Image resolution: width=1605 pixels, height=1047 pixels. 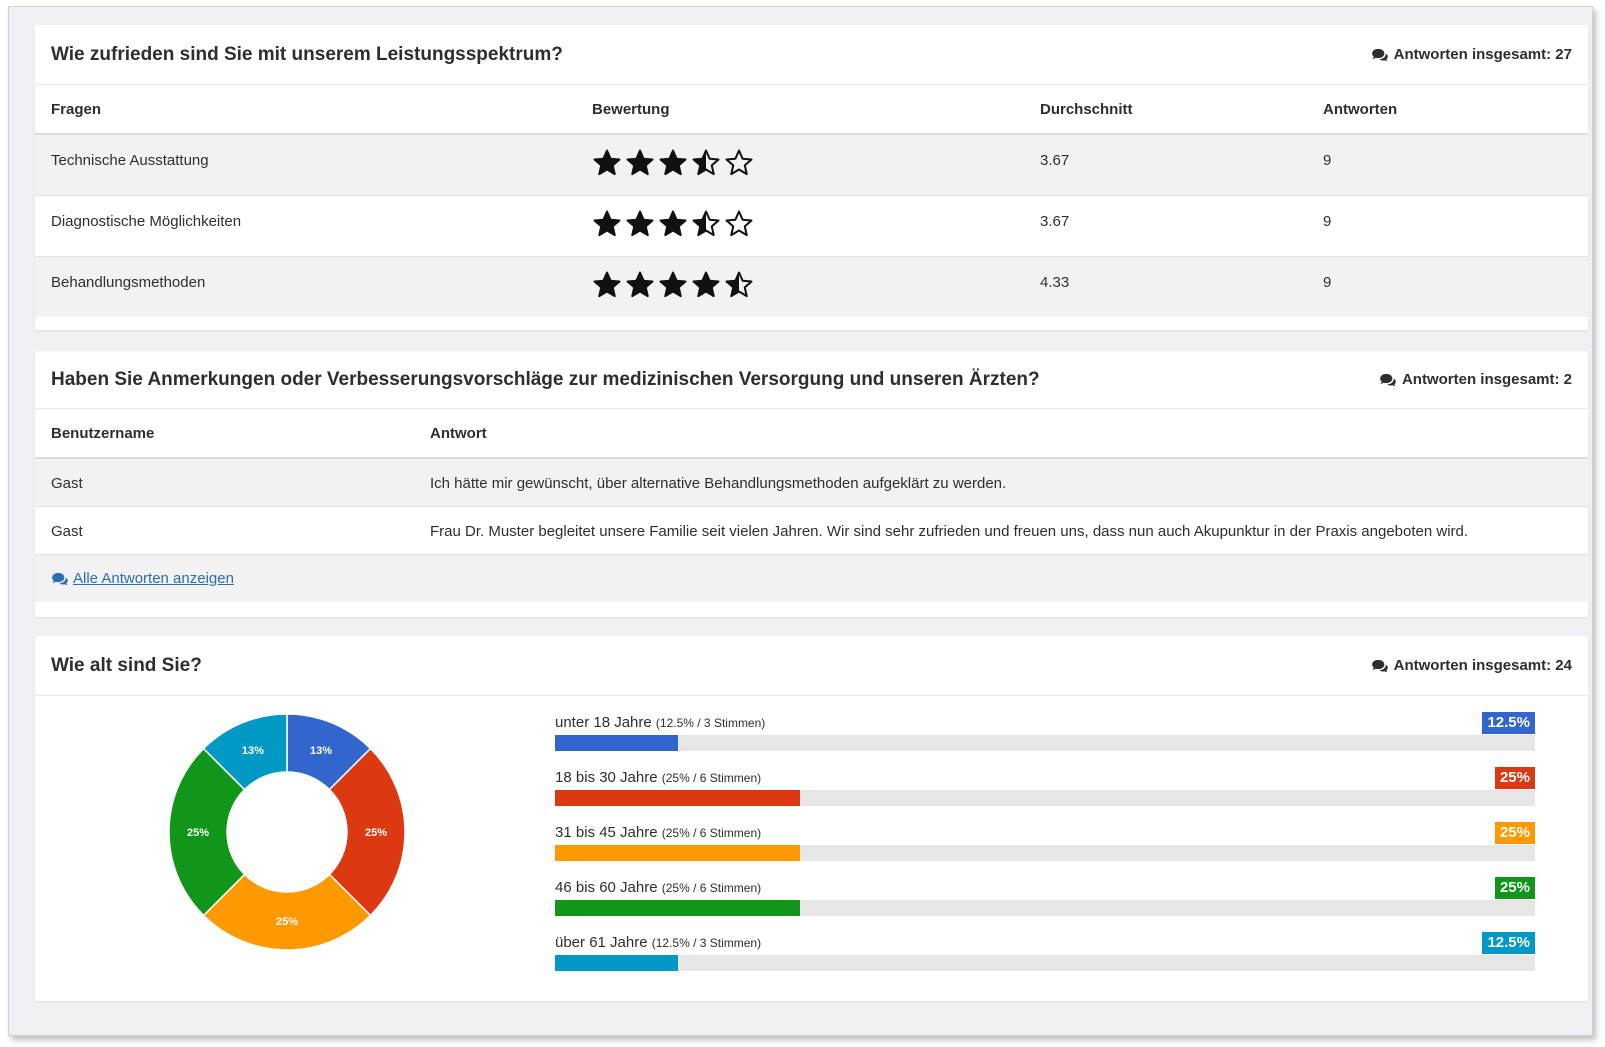 What do you see at coordinates (305, 225) in the screenshot?
I see `question-cell: Diagnostische Möglichkeiten` at bounding box center [305, 225].